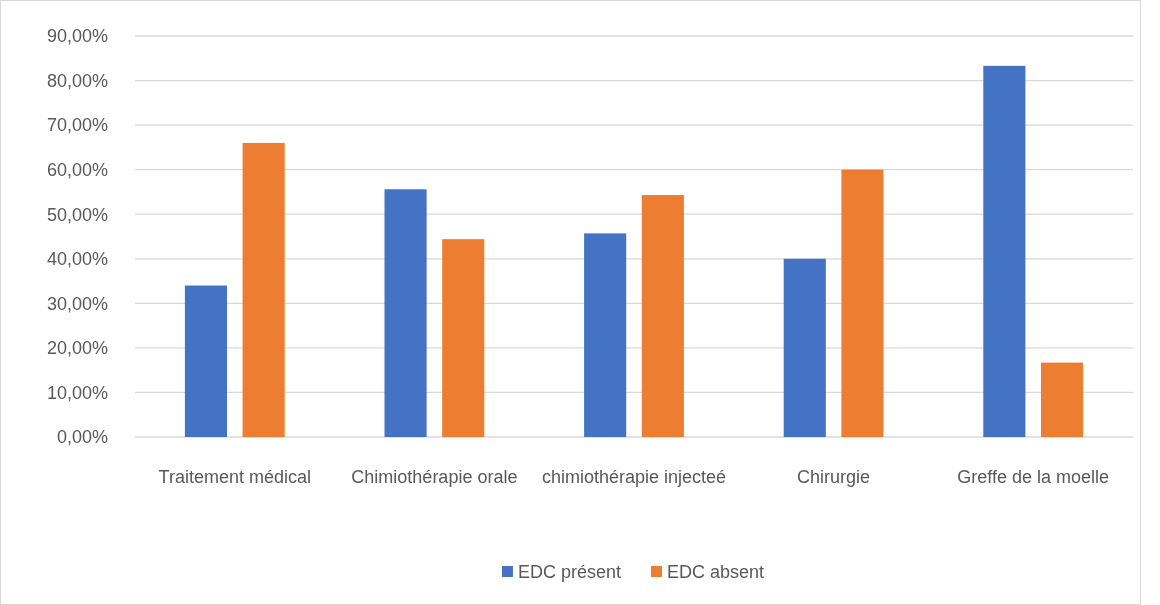 Image resolution: width=1160 pixels, height=605 pixels. I want to click on y-tick-label: 0,00%, so click(82, 437).